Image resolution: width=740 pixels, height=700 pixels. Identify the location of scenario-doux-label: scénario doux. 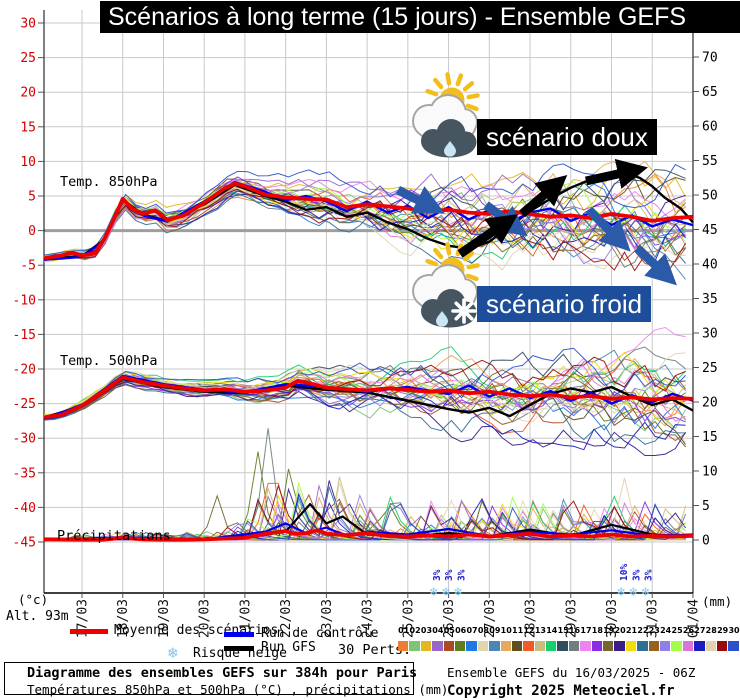
(567, 137).